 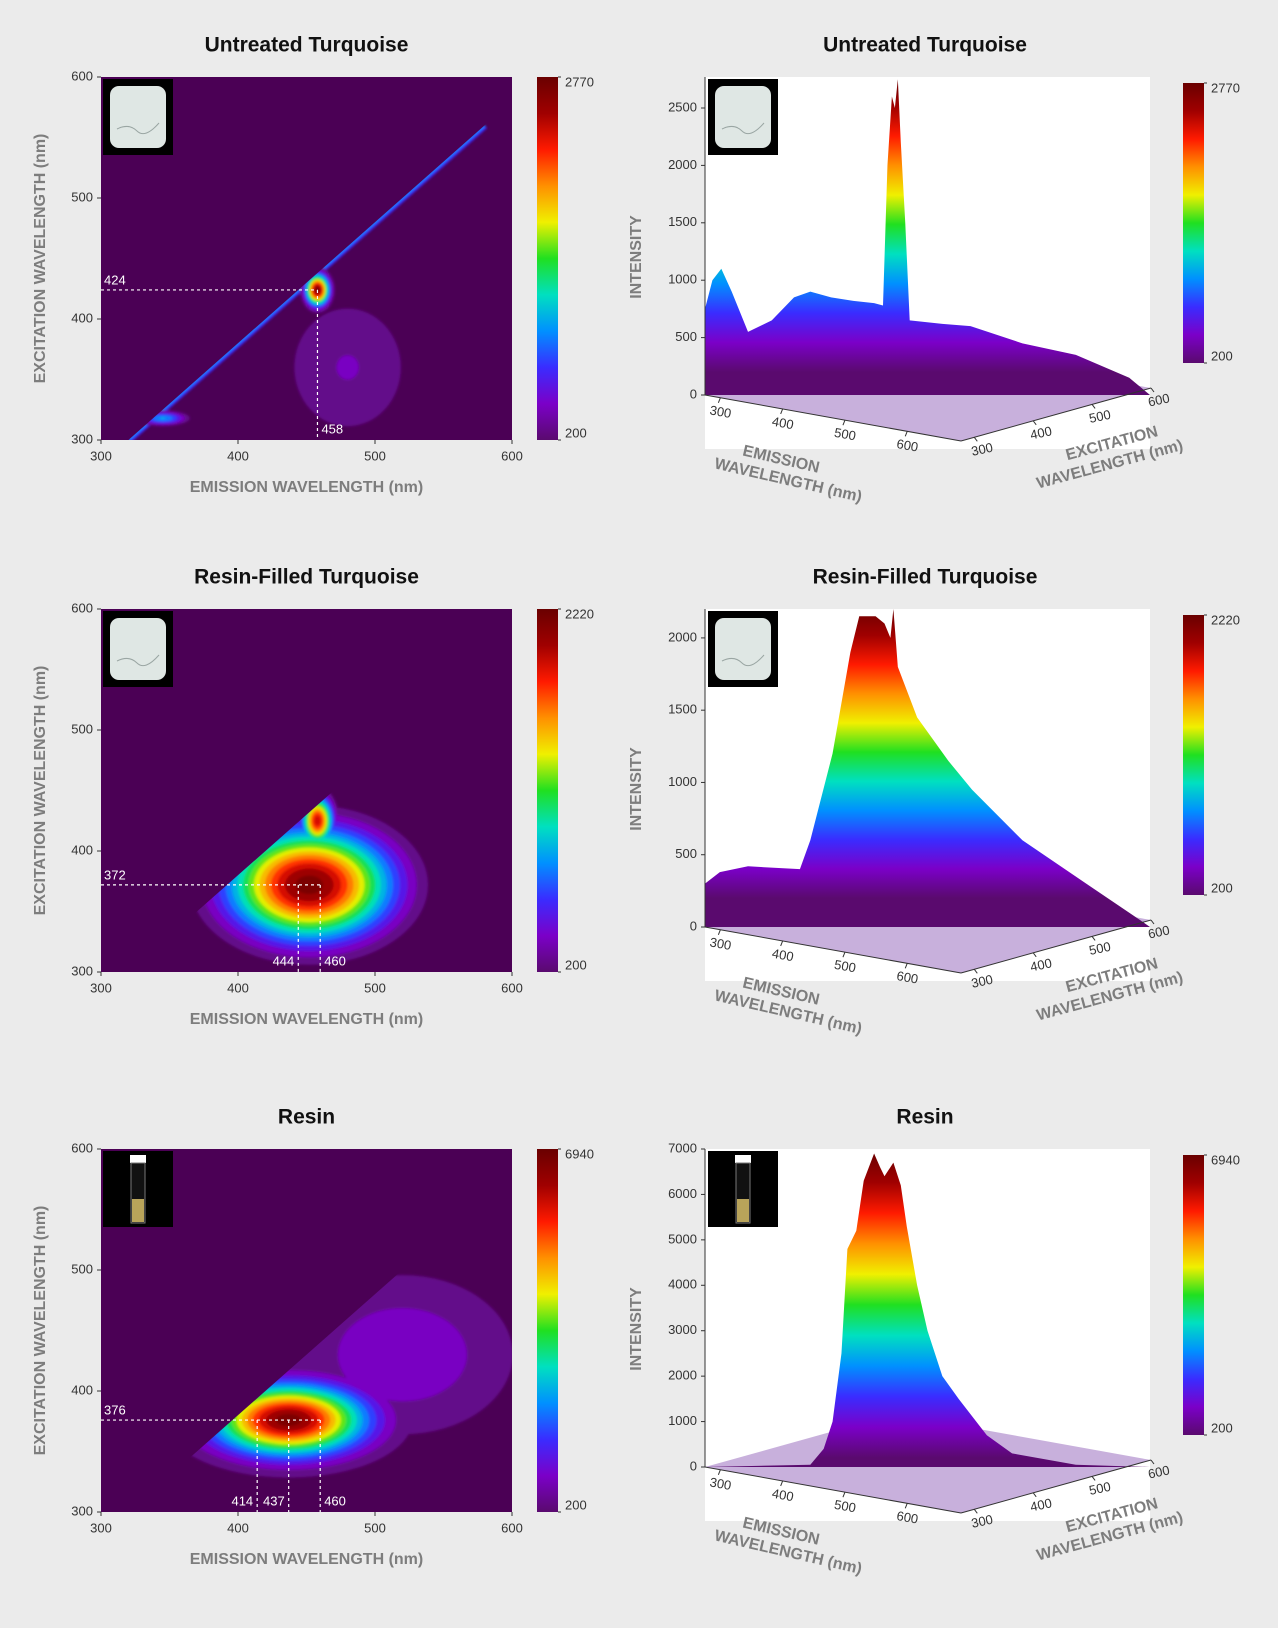 What do you see at coordinates (115, 279) in the screenshot?
I see `marker-label: 424` at bounding box center [115, 279].